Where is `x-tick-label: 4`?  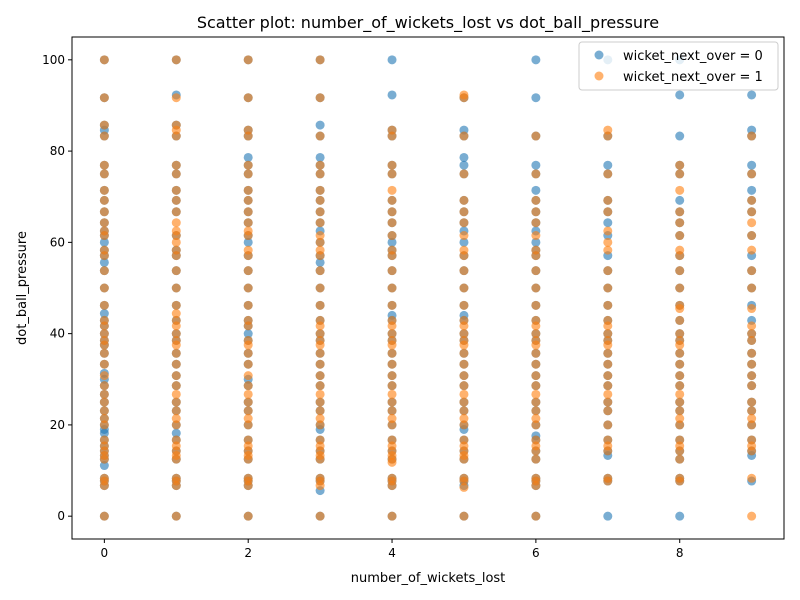 x-tick-label: 4 is located at coordinates (392, 553).